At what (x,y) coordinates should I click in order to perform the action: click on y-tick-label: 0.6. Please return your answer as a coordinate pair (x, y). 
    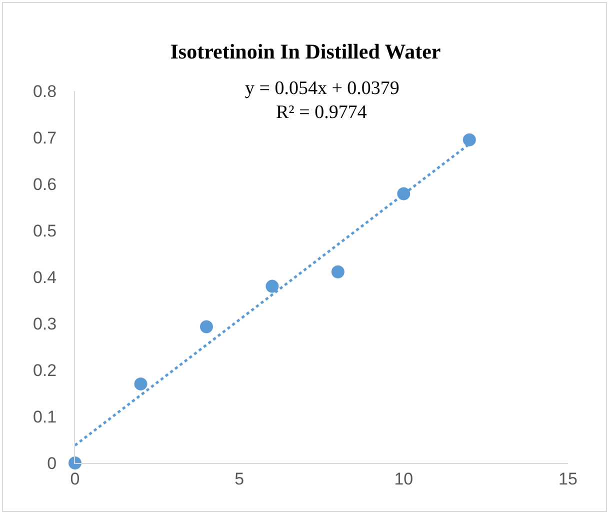
    Looking at the image, I should click on (44, 184).